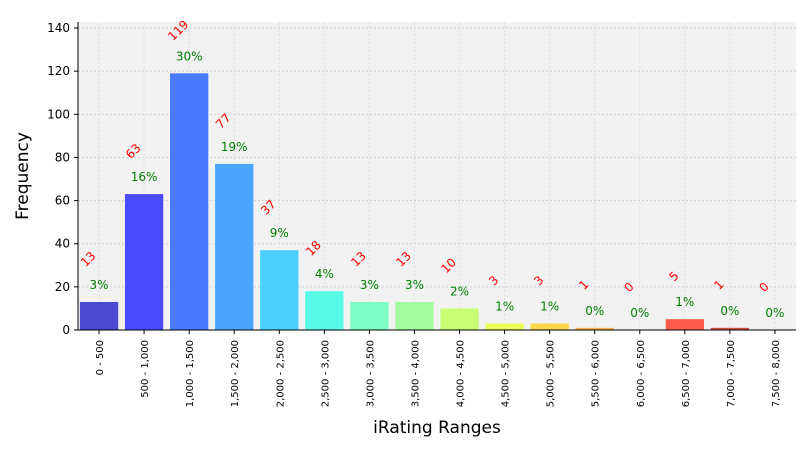 The image size is (810, 454). What do you see at coordinates (100, 357) in the screenshot?
I see `x-tick-label: 0 - 500` at bounding box center [100, 357].